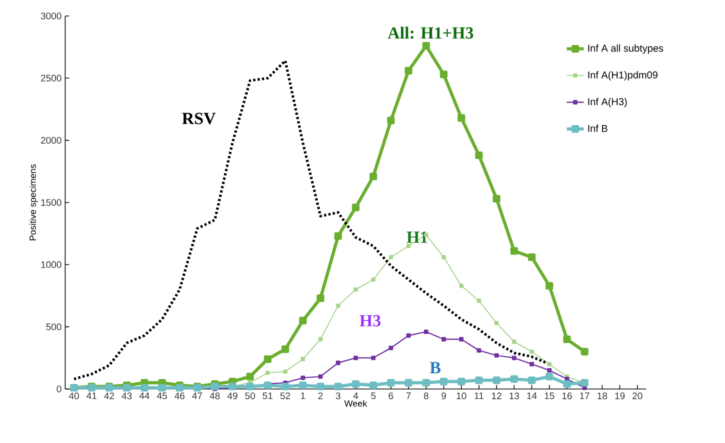  Describe the element at coordinates (603, 396) in the screenshot. I see `x-tick-label: 18` at that location.